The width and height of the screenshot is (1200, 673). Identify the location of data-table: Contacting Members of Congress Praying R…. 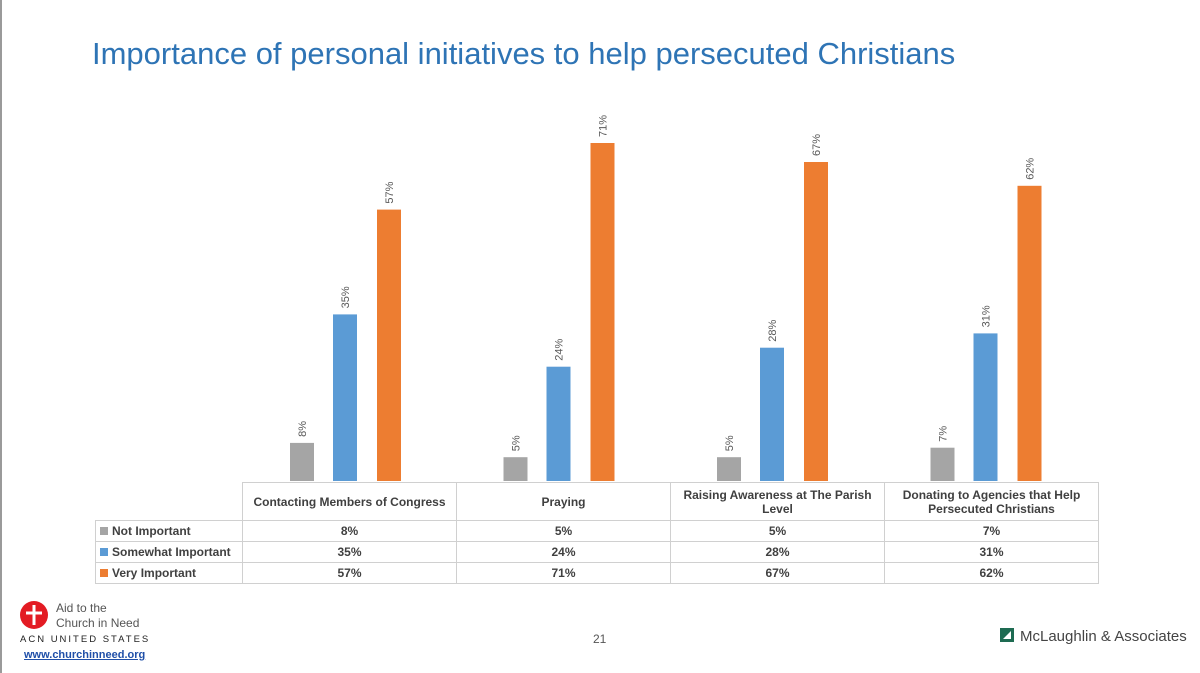
(597, 533).